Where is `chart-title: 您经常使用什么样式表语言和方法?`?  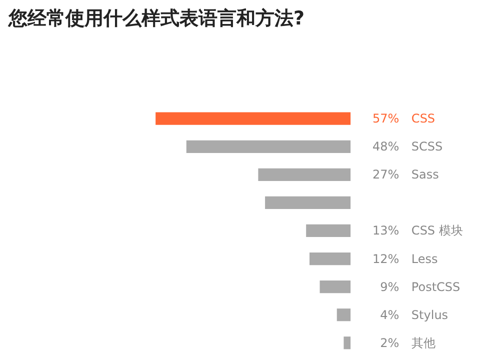 chart-title: 您经常使用什么样式表语言和方法? is located at coordinates (156, 19).